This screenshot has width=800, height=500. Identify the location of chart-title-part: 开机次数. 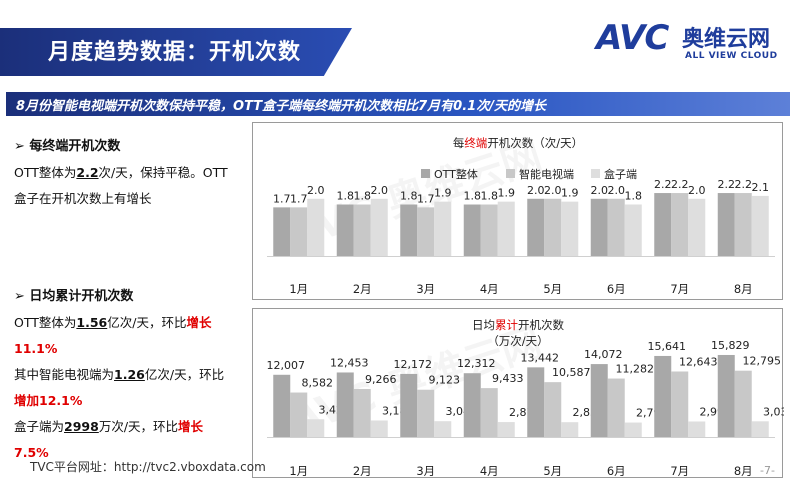
(541, 325).